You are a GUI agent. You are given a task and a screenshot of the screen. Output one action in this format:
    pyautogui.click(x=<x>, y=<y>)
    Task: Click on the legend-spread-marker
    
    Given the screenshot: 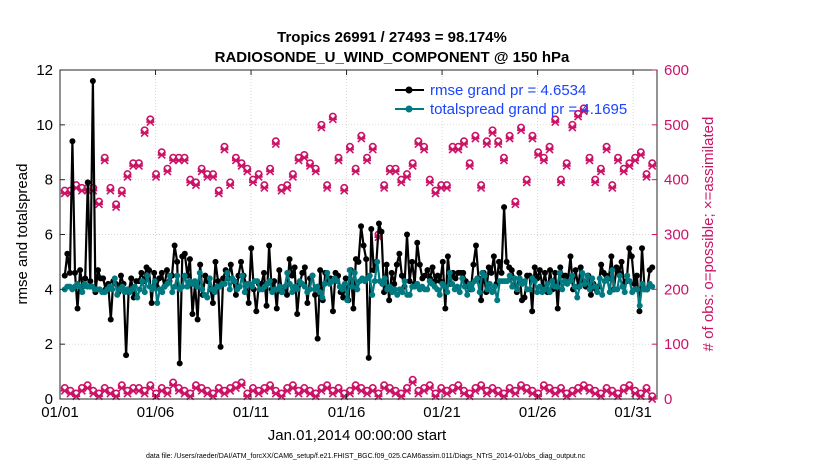 What is the action you would take?
    pyautogui.click(x=409, y=109)
    